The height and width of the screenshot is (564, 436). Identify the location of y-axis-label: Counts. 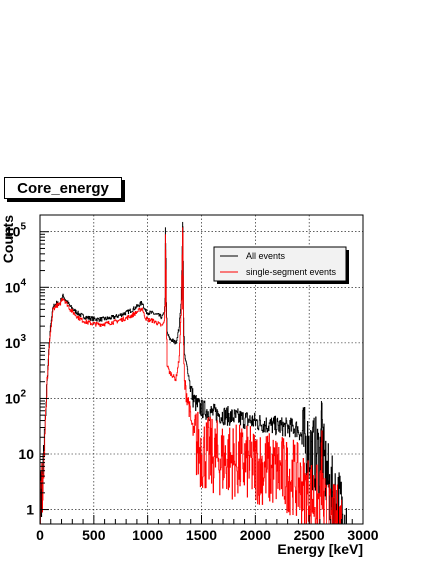
(8, 239).